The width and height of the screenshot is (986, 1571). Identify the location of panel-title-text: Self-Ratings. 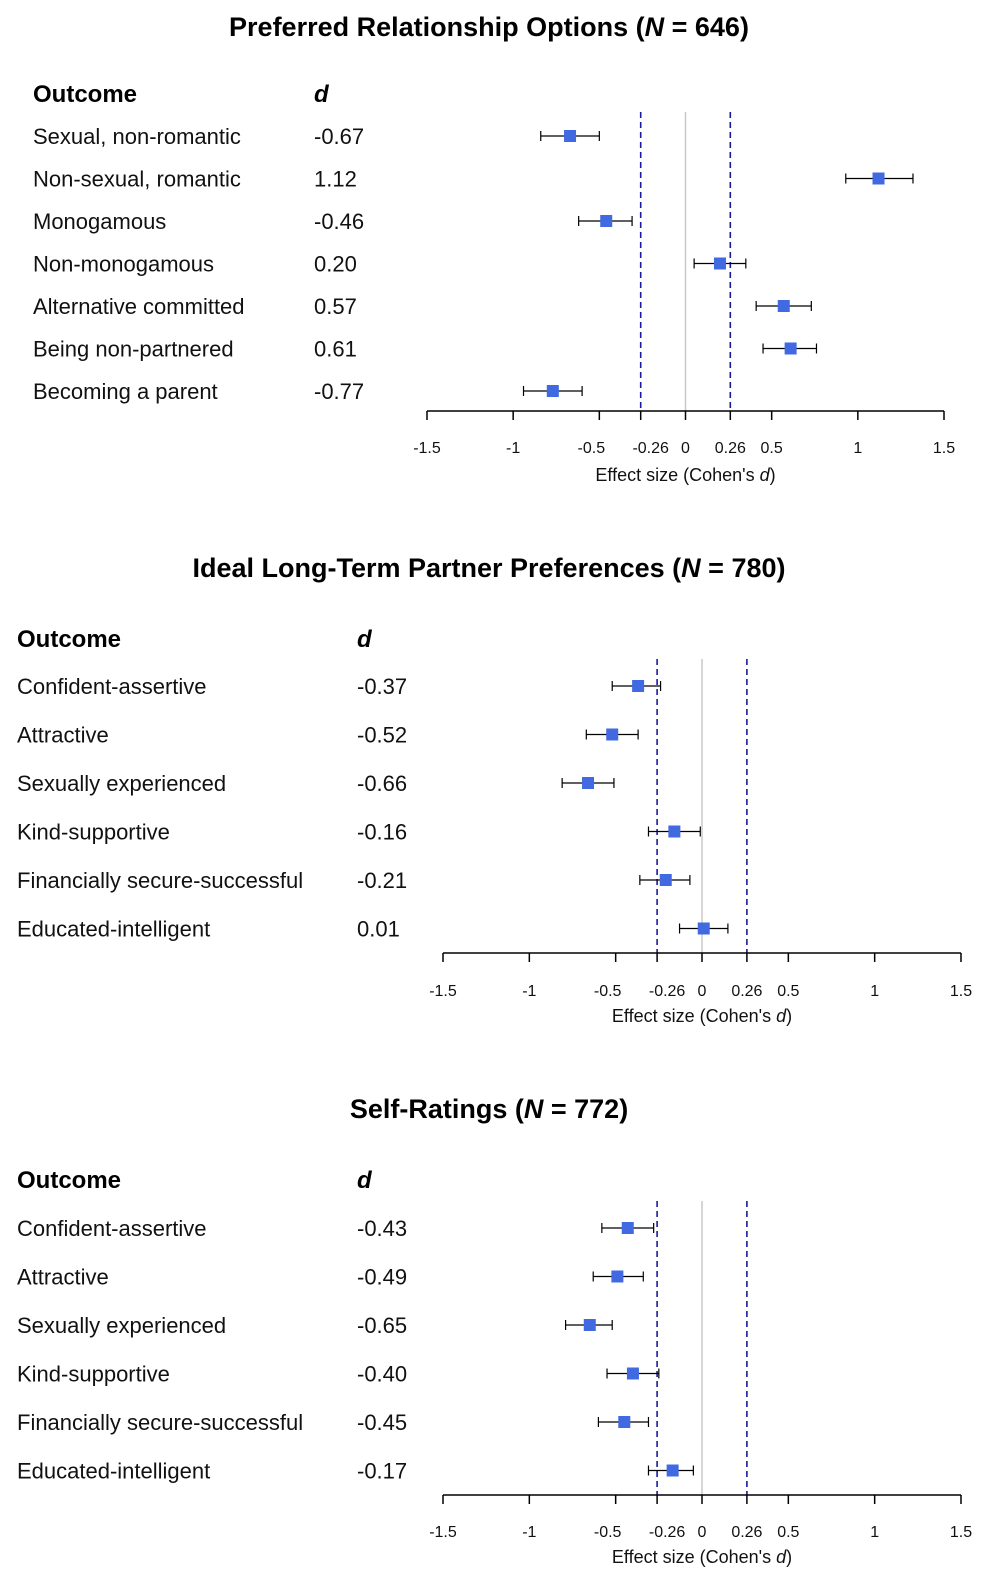
(429, 1109).